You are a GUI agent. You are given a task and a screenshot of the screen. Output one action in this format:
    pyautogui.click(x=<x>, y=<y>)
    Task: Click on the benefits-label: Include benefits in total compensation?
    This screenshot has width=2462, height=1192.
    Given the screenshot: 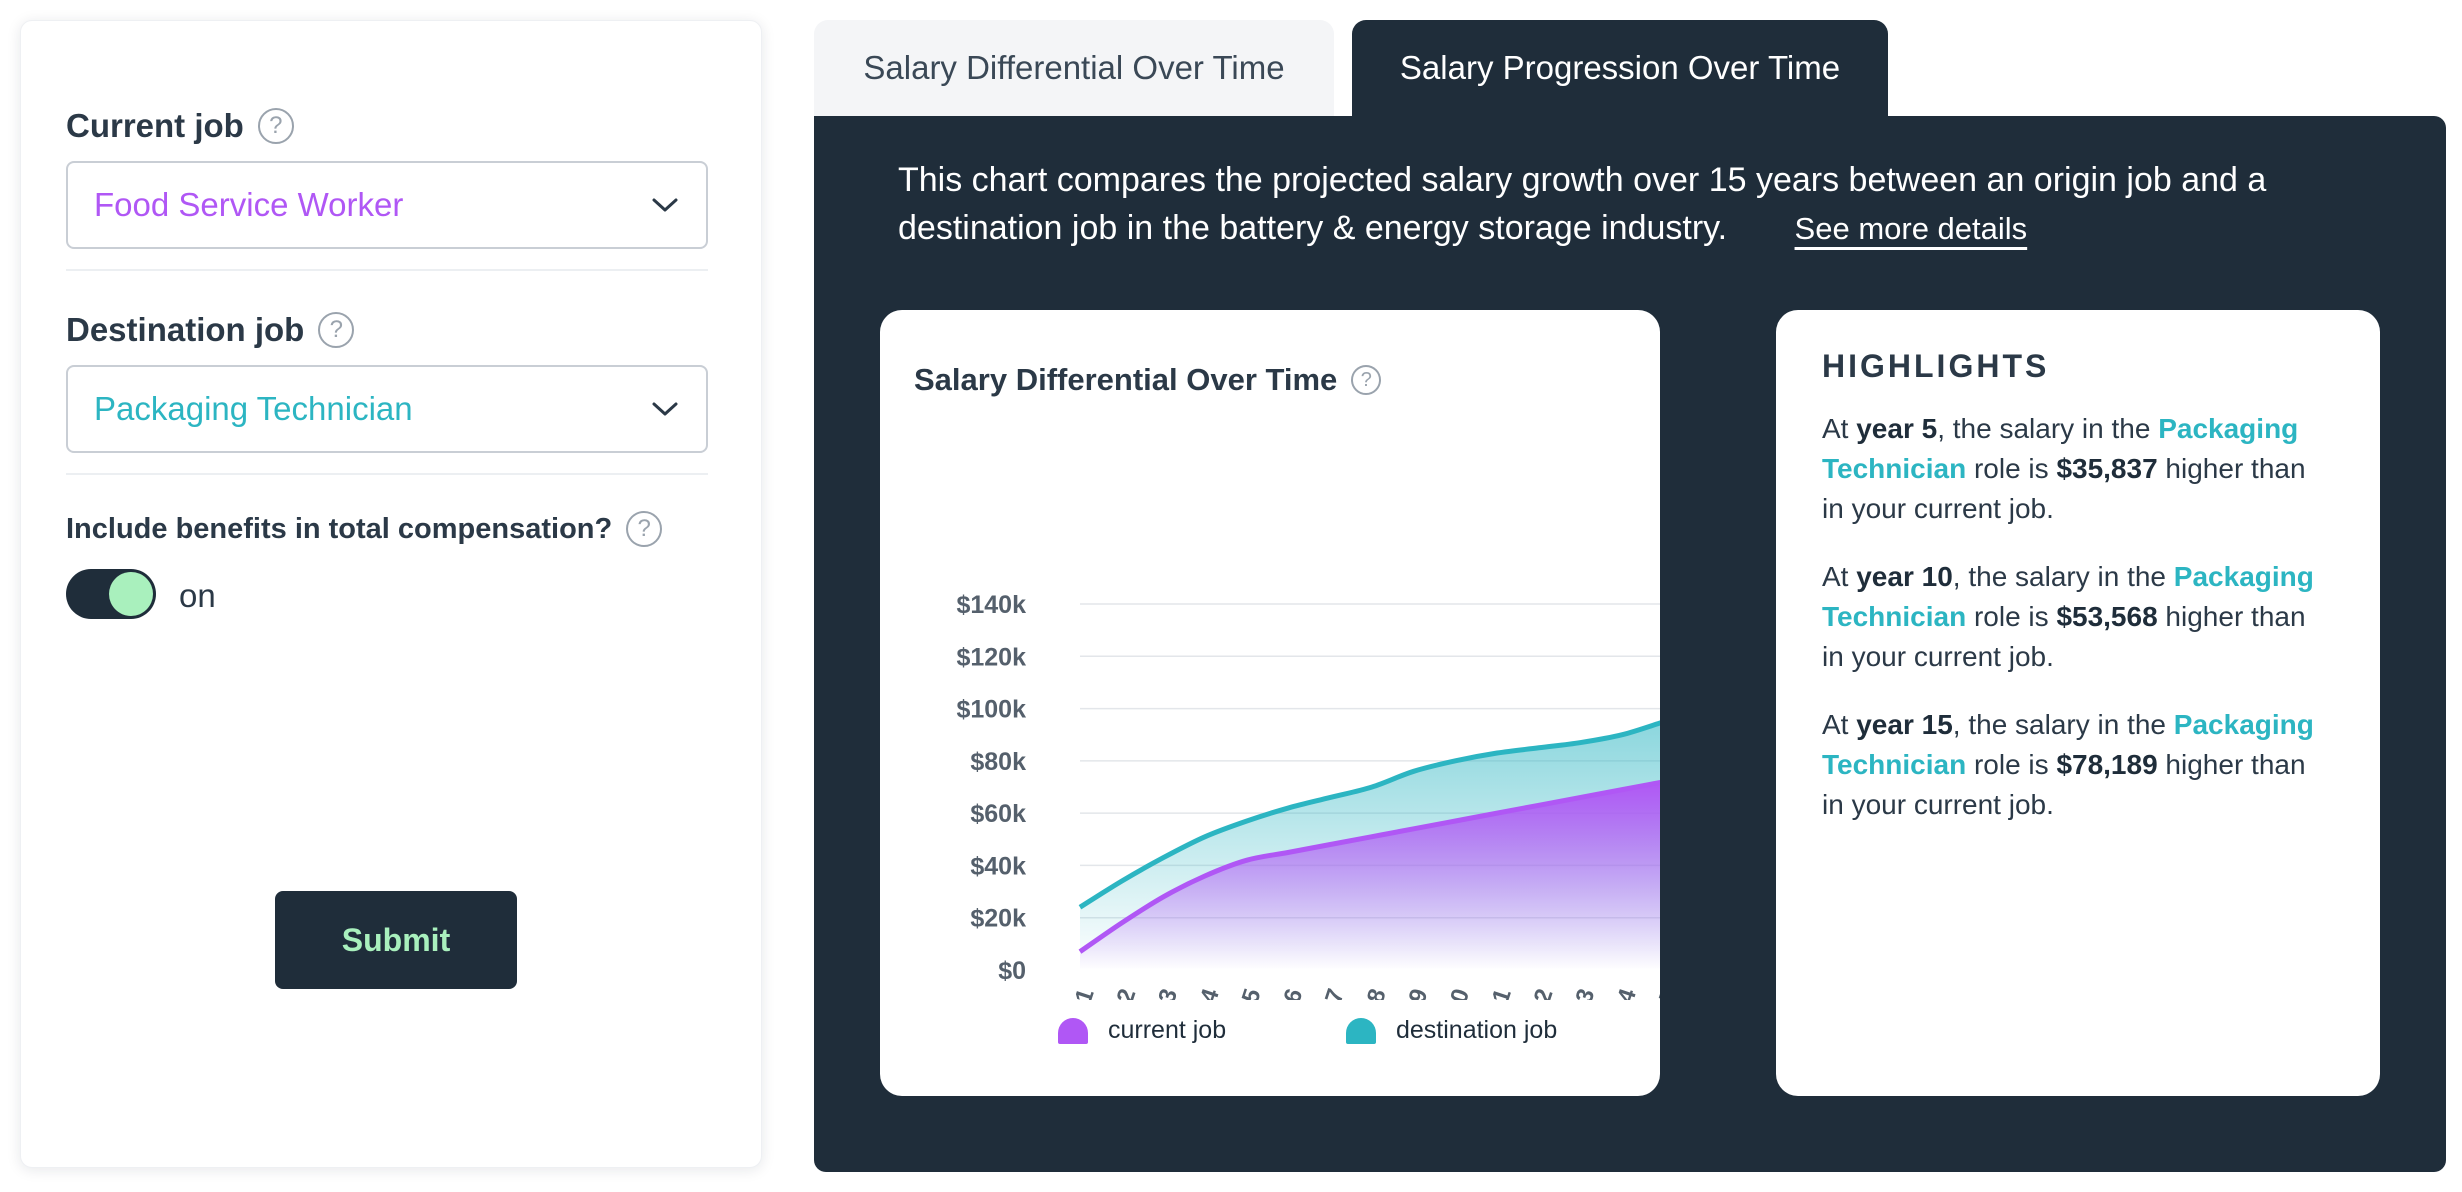 What is the action you would take?
    pyautogui.click(x=339, y=528)
    